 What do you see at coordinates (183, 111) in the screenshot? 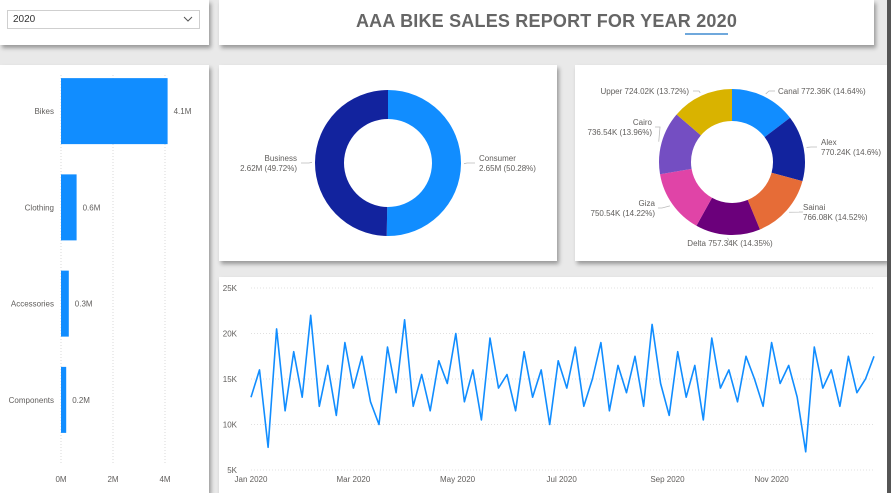
I see `bar-value-label: 4.1M` at bounding box center [183, 111].